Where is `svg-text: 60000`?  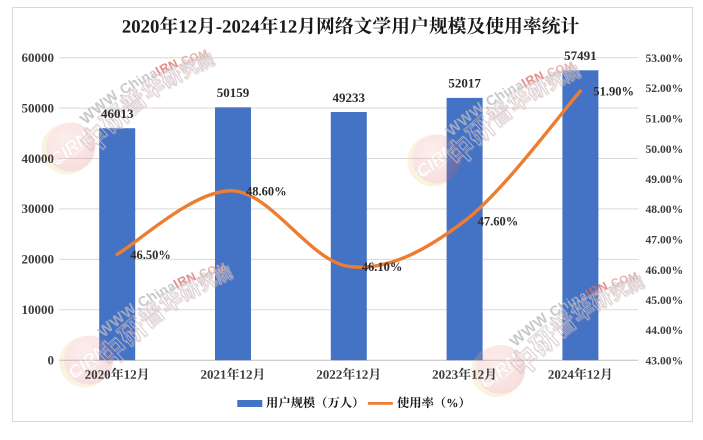
svg-text: 60000 is located at coordinates (38, 57).